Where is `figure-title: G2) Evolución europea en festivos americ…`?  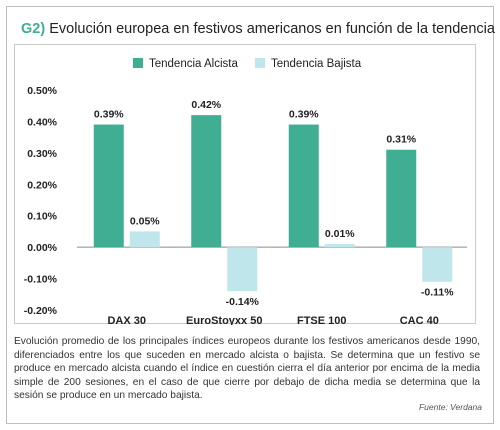
figure-title: G2) Evolución europea en festivos americ… is located at coordinates (258, 29).